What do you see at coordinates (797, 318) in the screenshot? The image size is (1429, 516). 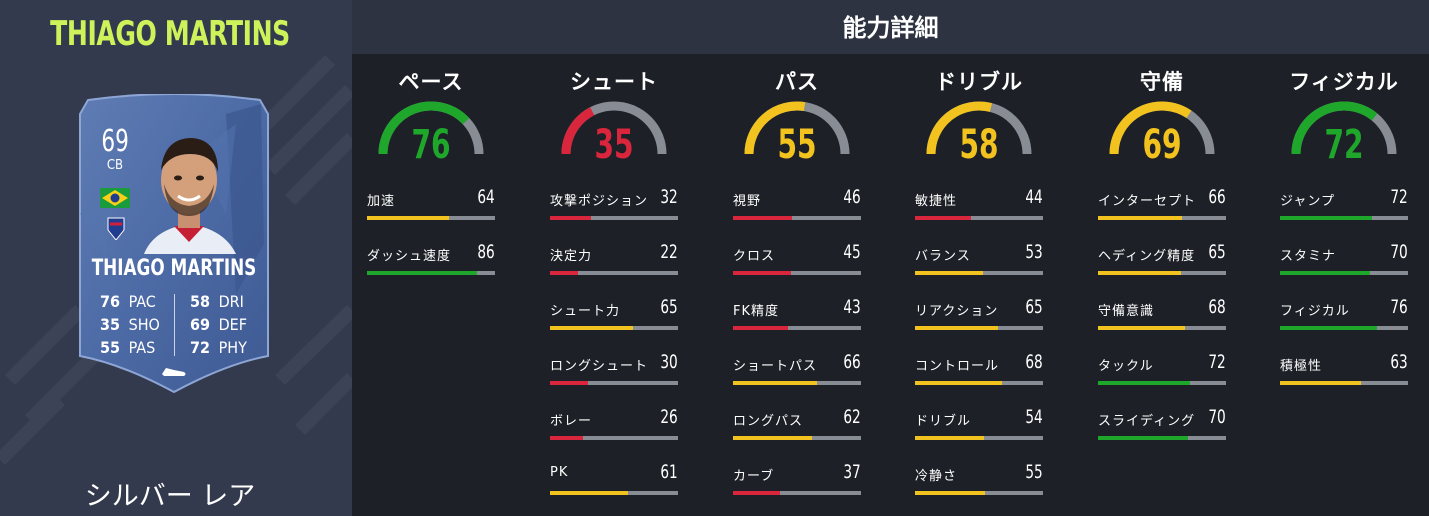 I see `stat-row: FK精度 43` at bounding box center [797, 318].